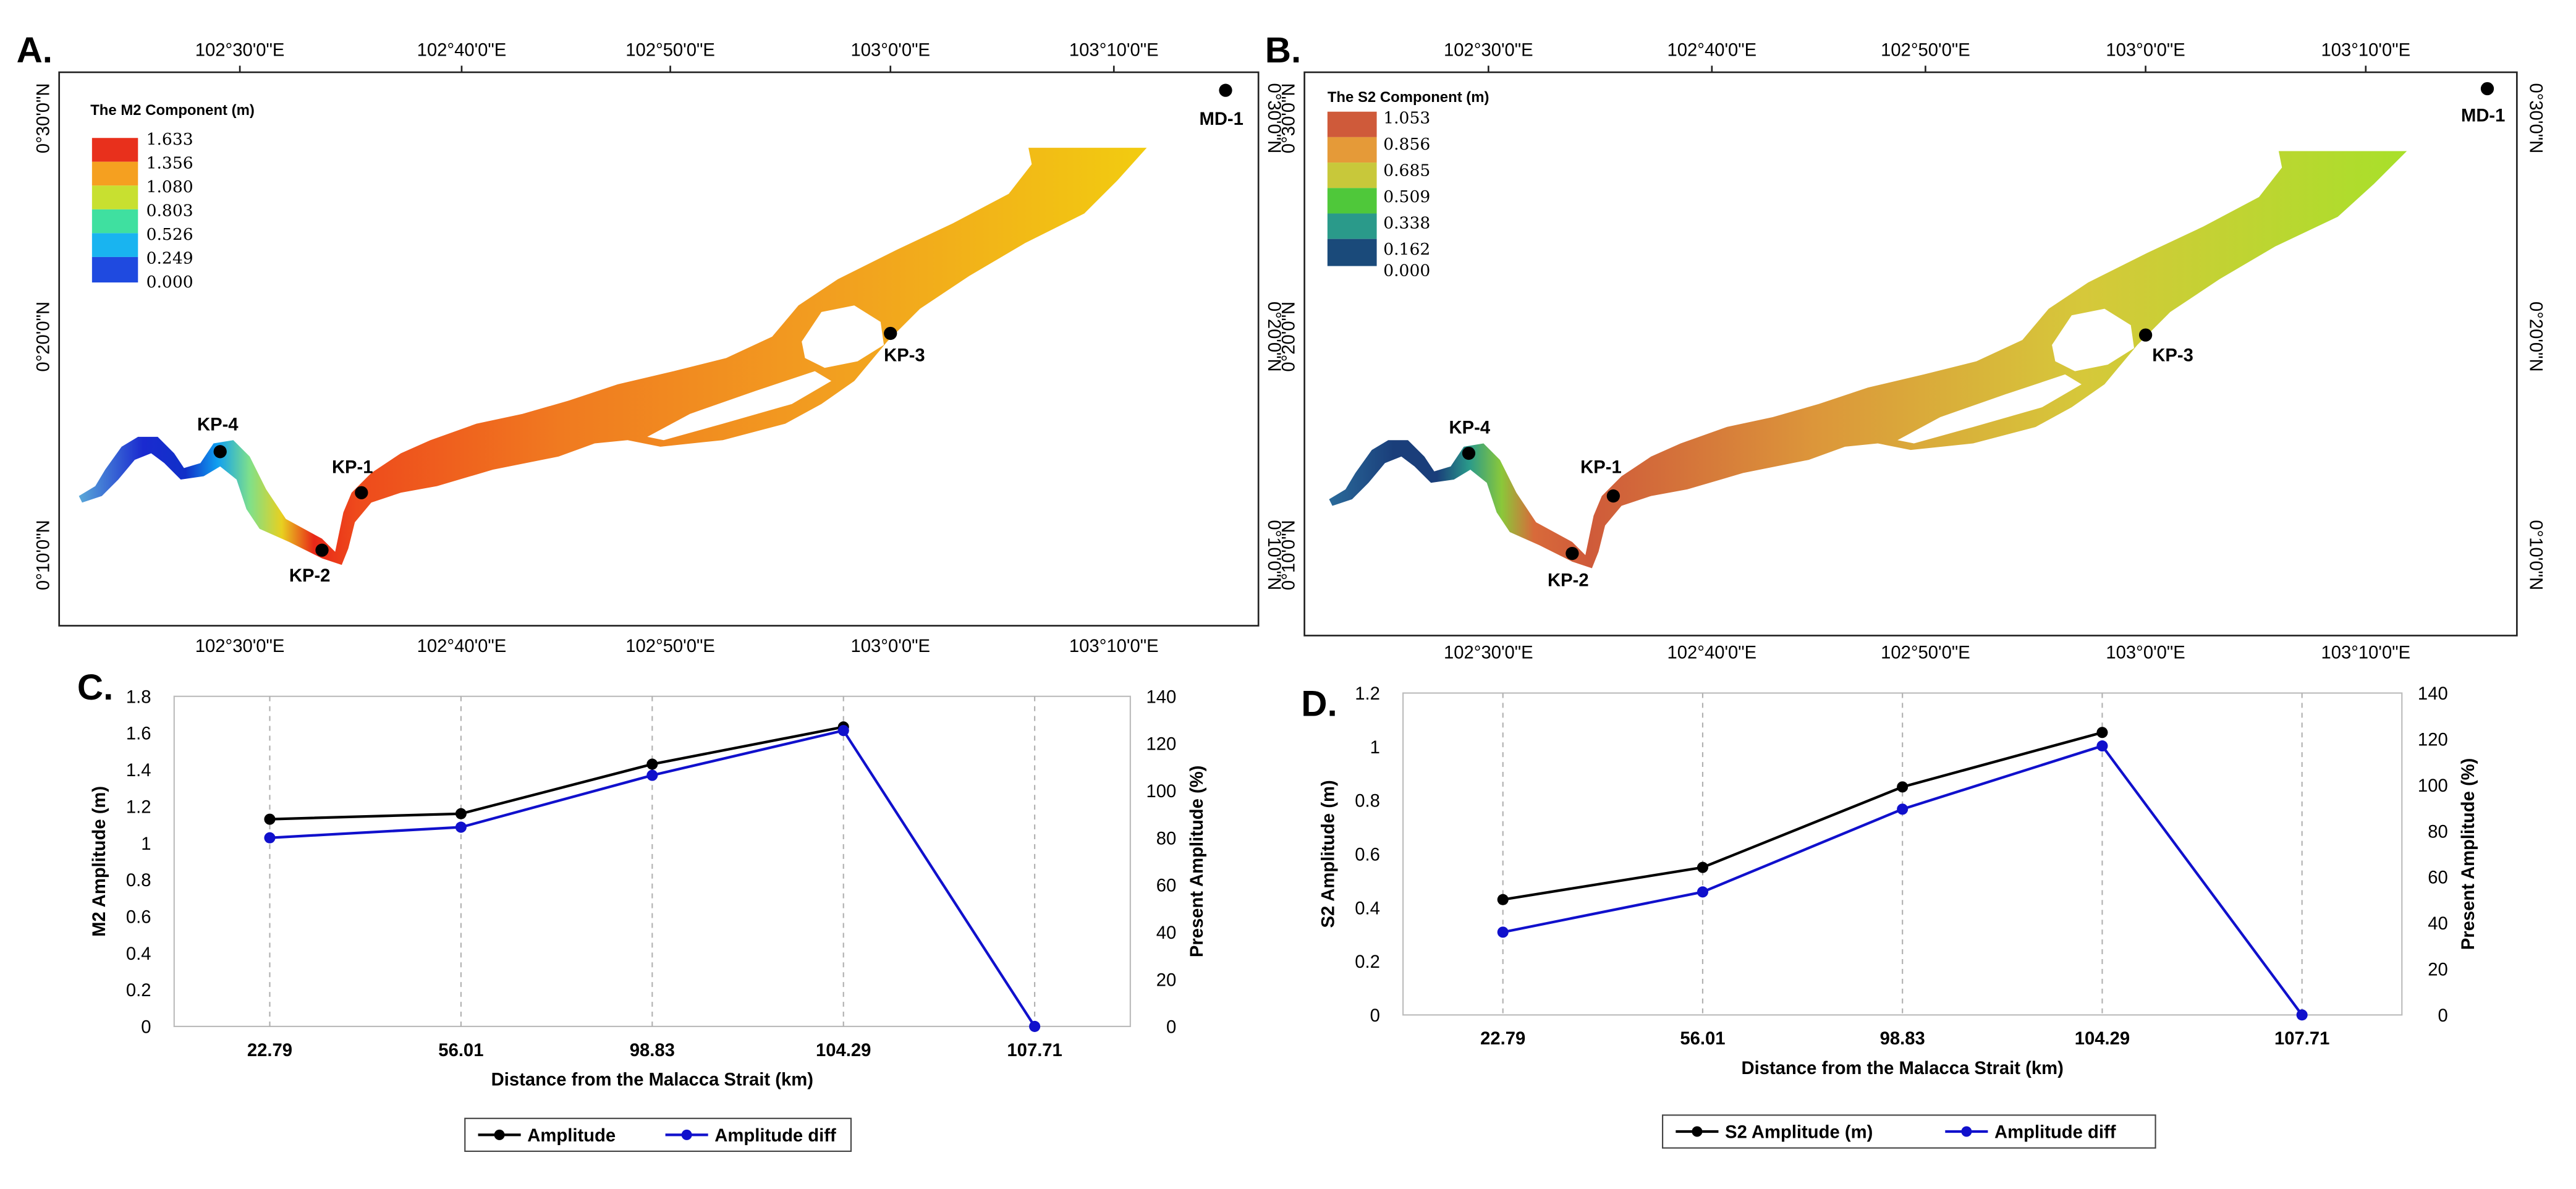  I want to click on y2-tick-label: 120, so click(2433, 740).